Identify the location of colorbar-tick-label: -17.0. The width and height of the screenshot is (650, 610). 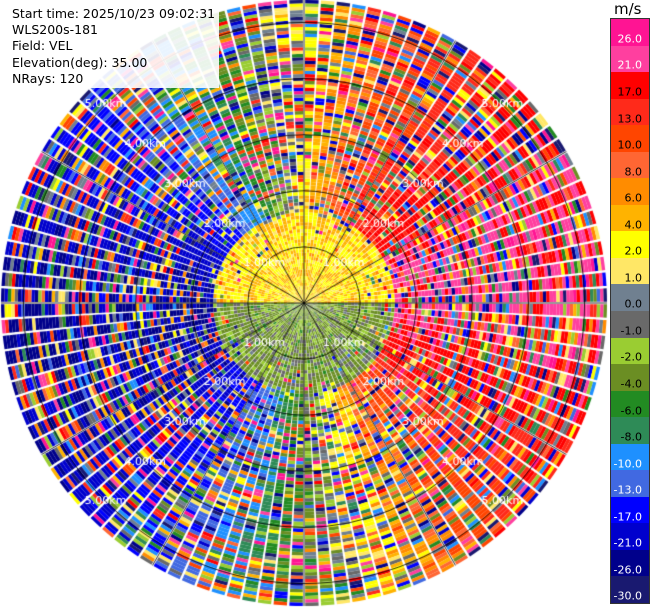
(627, 517).